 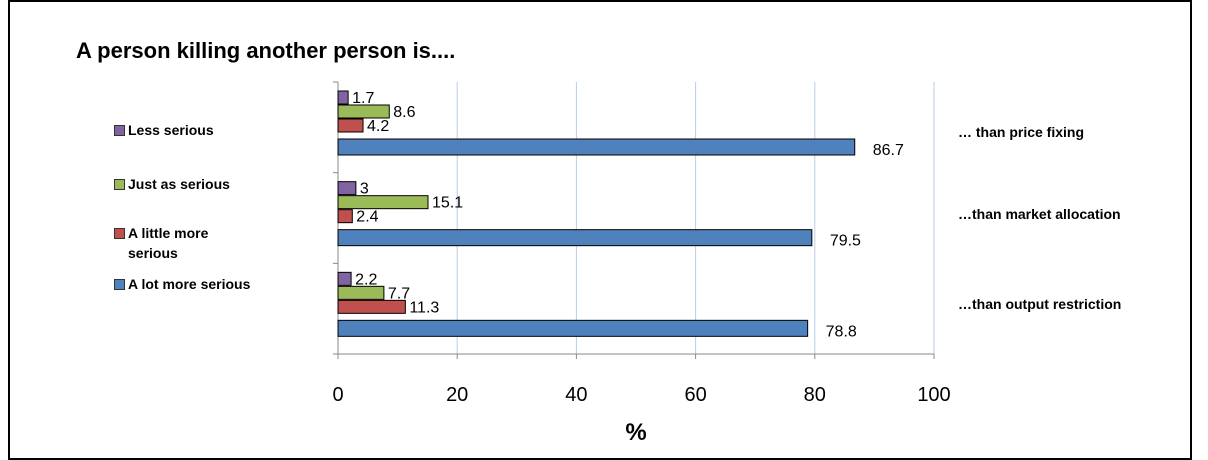 What do you see at coordinates (845, 241) in the screenshot?
I see `data-label: 79.5` at bounding box center [845, 241].